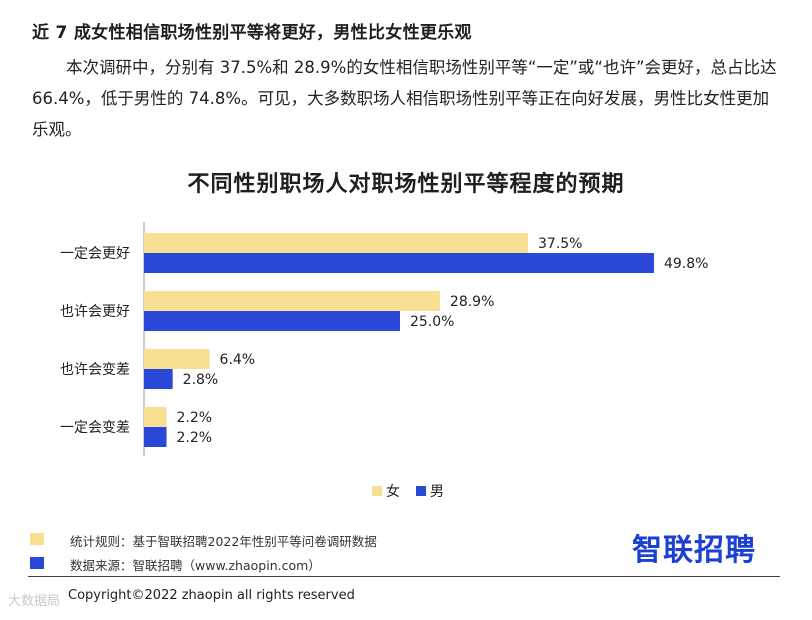 Image resolution: width=812 pixels, height=620 pixels. I want to click on category-label: 也许会变差, so click(95, 370).